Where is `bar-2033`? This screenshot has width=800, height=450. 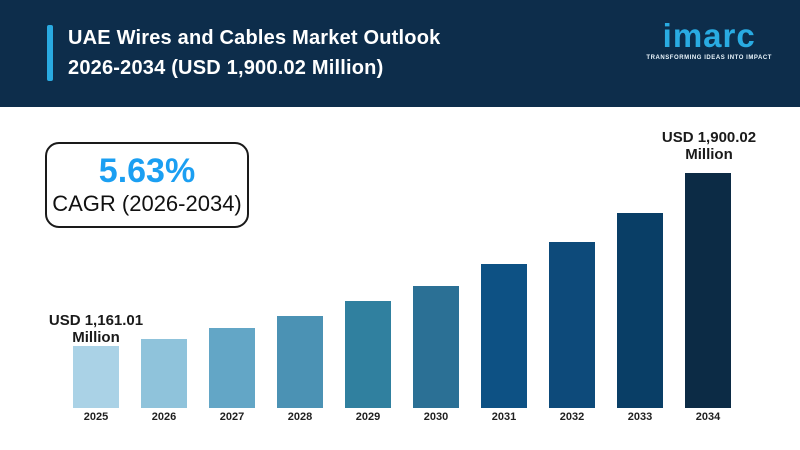
bar-2033 is located at coordinates (640, 310).